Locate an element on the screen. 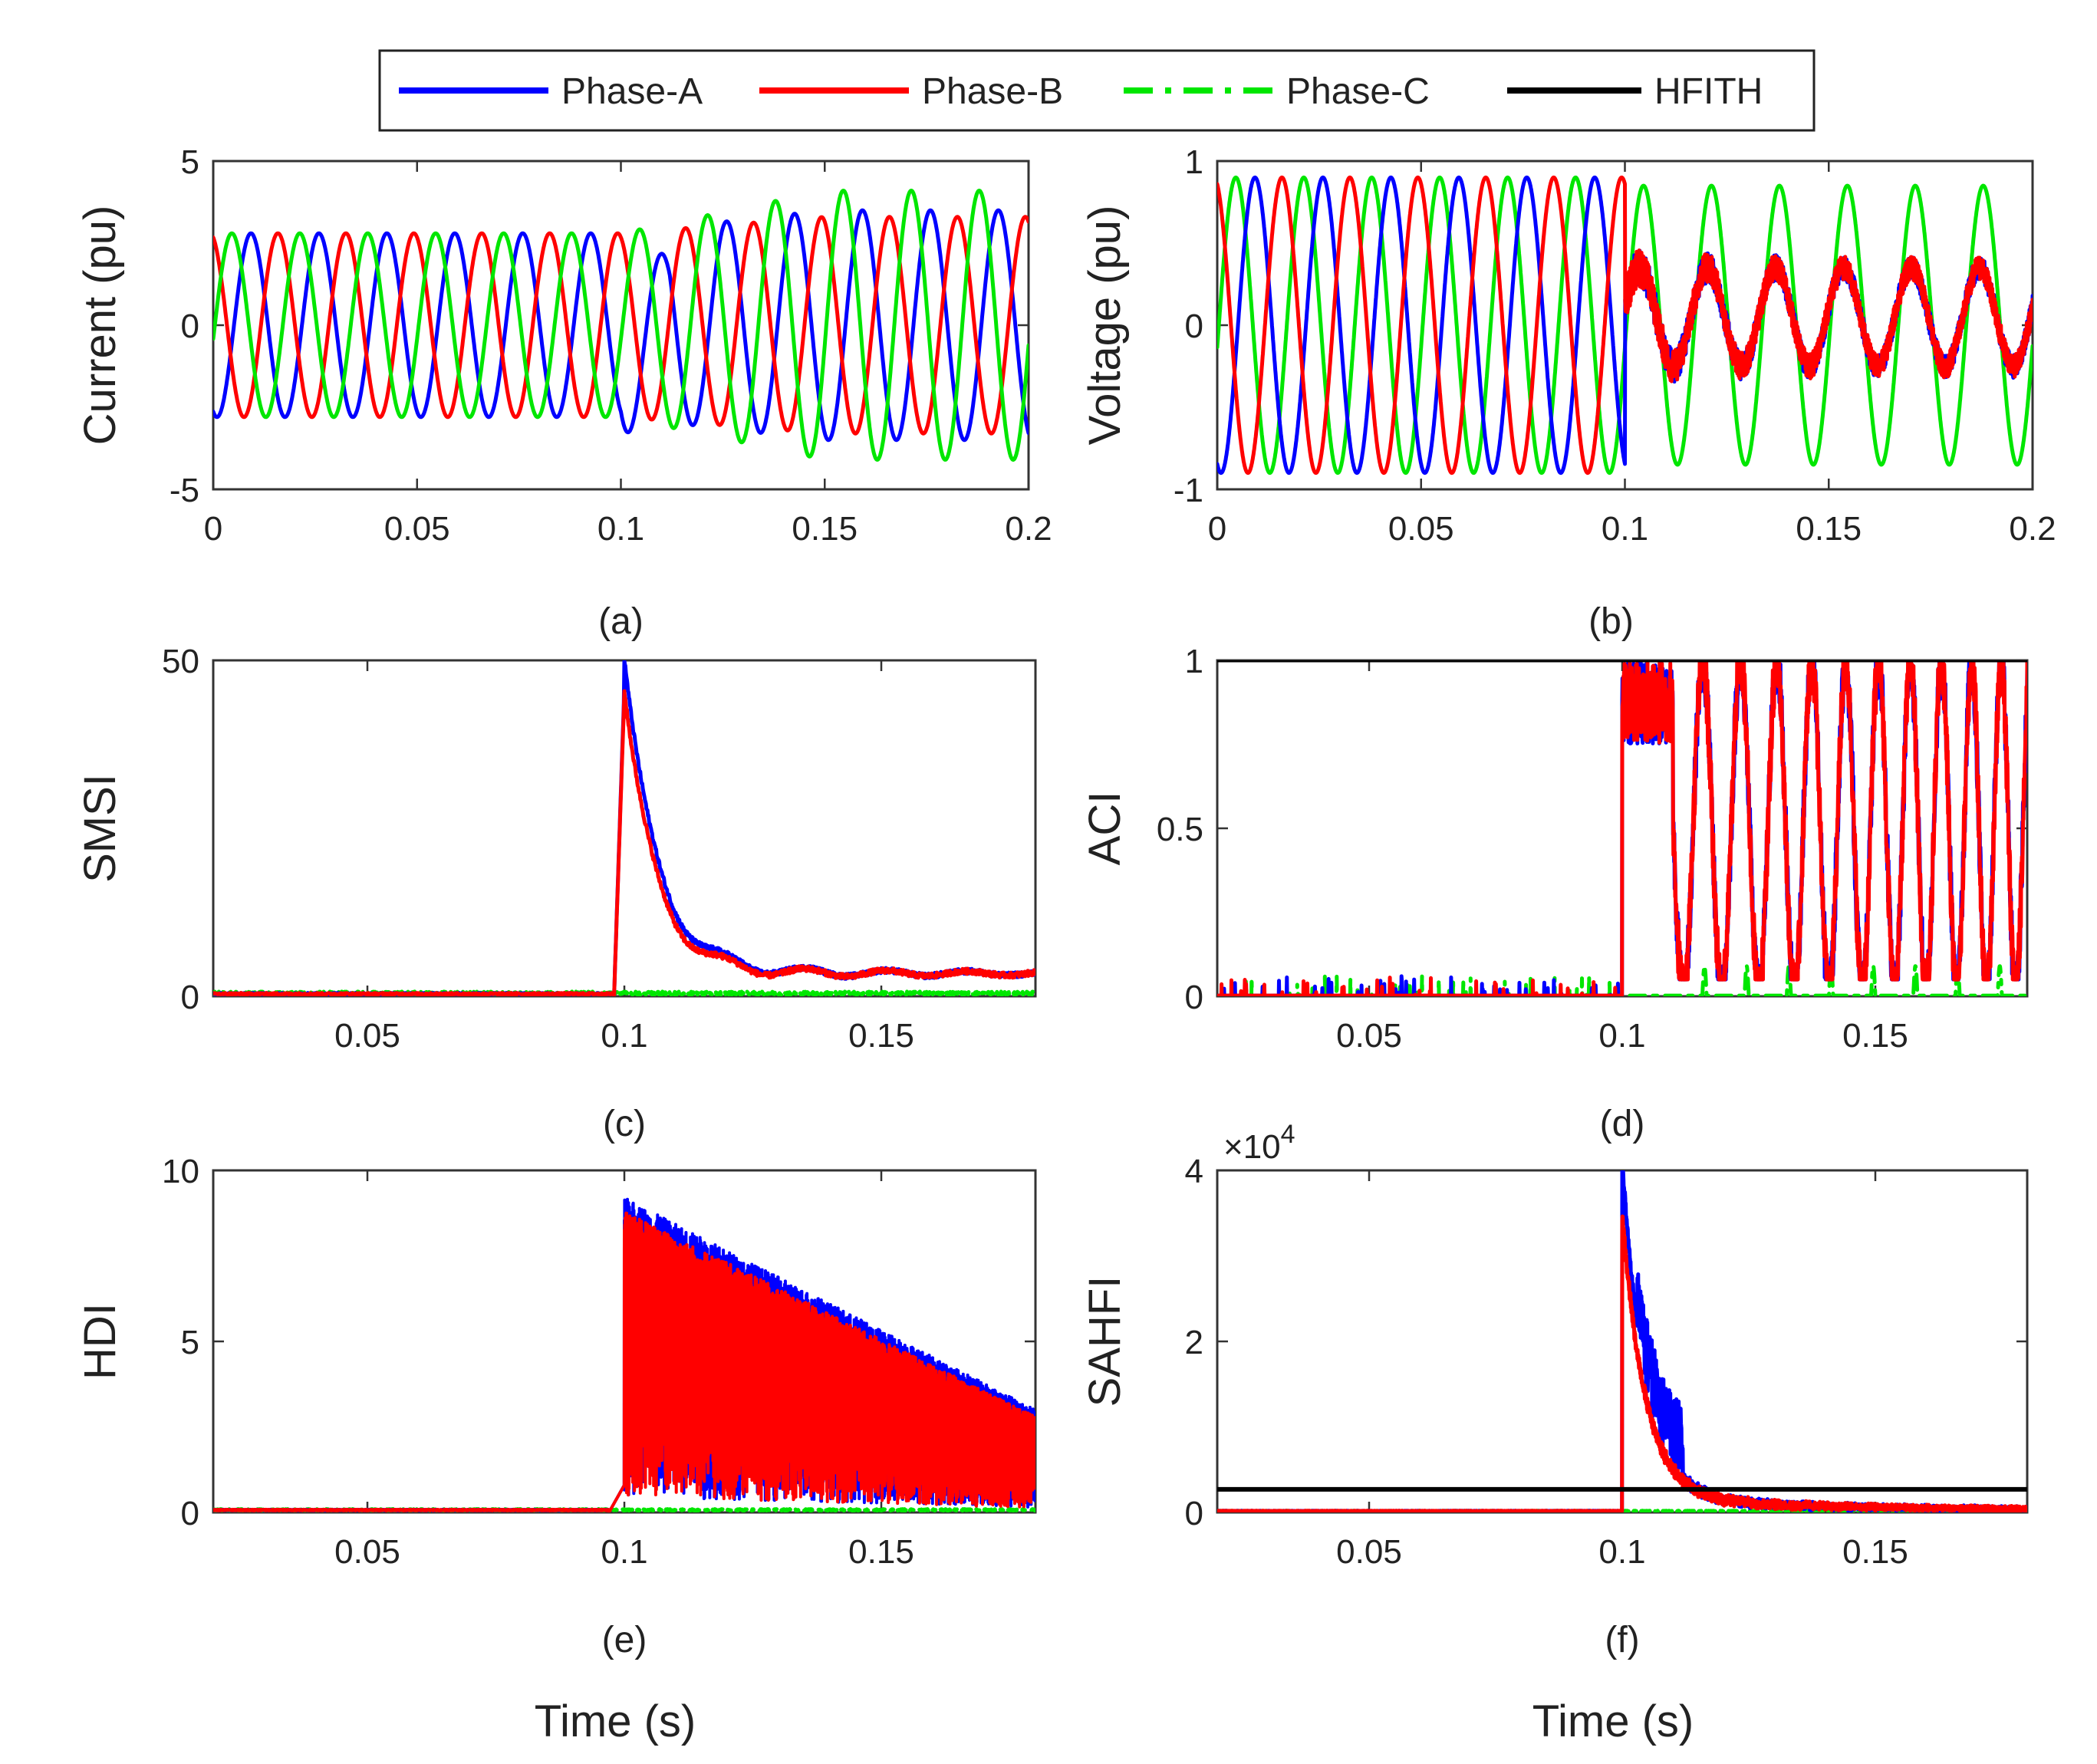  chart-panel-c: 0.05 0.1 0.15 50 0 SMSI (c) is located at coordinates (556, 893).